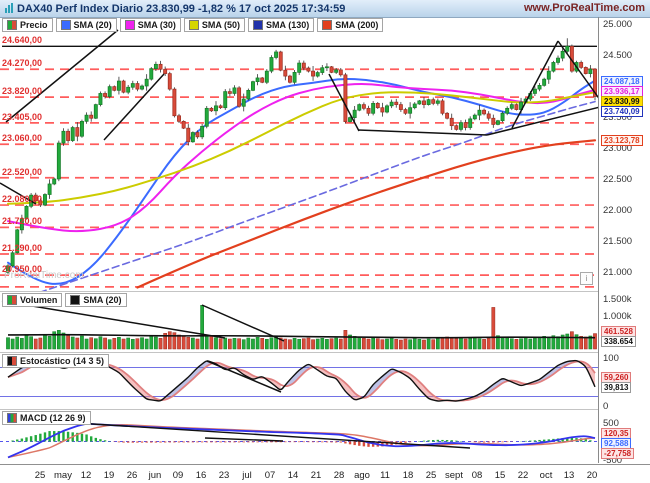  What do you see at coordinates (606, 406) in the screenshot?
I see `y-tick-label: 0` at bounding box center [606, 406].